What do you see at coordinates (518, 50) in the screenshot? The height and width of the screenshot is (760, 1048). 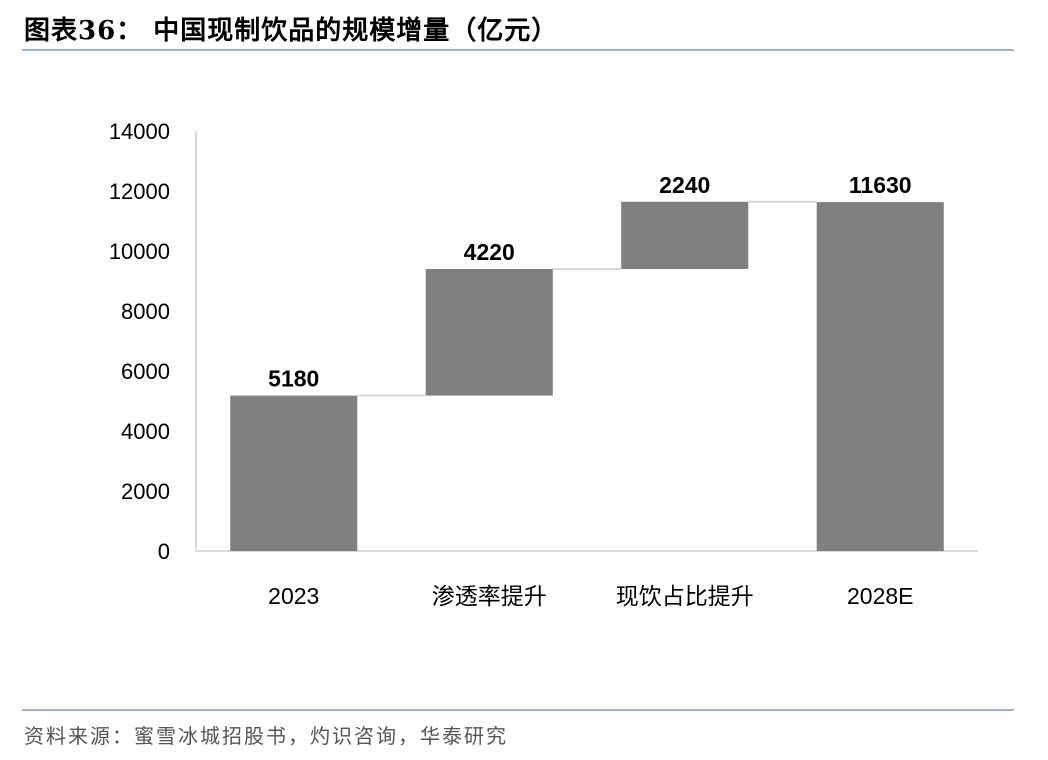 I see `title-rule` at bounding box center [518, 50].